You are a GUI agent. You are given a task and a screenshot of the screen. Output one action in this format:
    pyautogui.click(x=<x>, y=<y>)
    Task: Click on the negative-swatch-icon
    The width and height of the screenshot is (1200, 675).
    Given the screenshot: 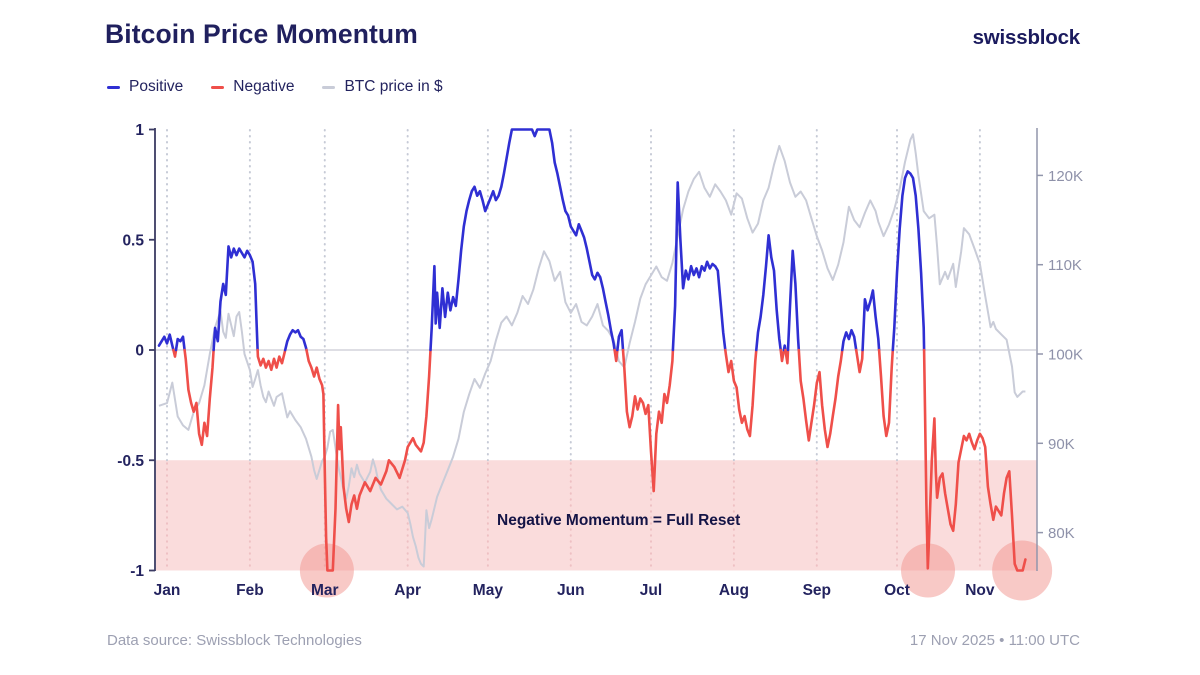 What is the action you would take?
    pyautogui.click(x=218, y=87)
    